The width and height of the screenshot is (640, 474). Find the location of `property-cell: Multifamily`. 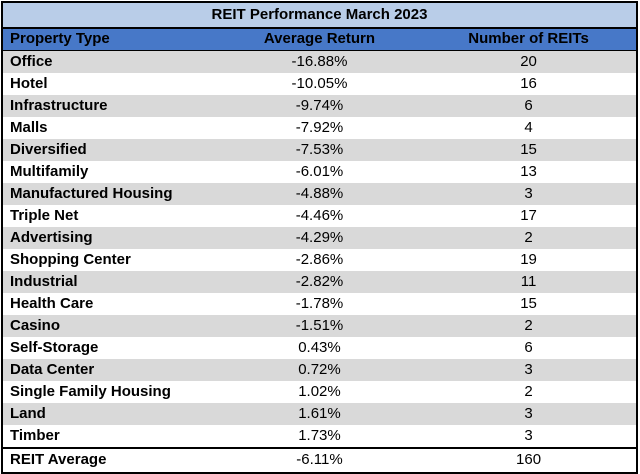

property-cell: Multifamily is located at coordinates (110, 172).